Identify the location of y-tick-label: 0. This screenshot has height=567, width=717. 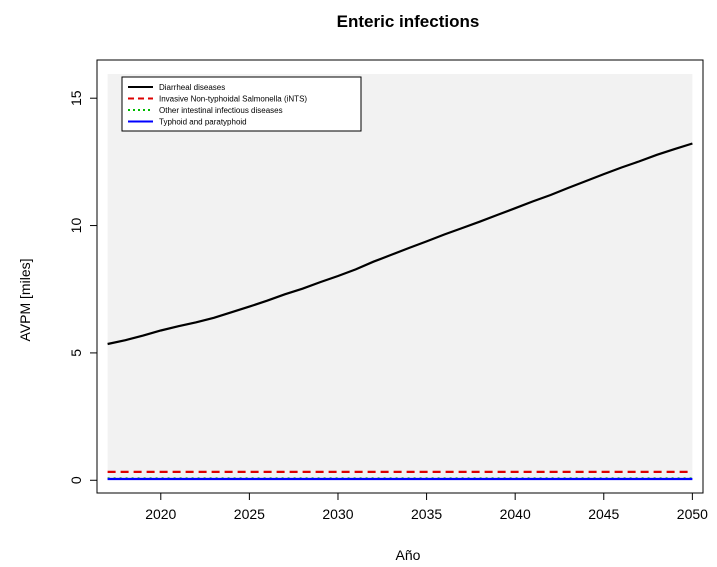
(76, 480).